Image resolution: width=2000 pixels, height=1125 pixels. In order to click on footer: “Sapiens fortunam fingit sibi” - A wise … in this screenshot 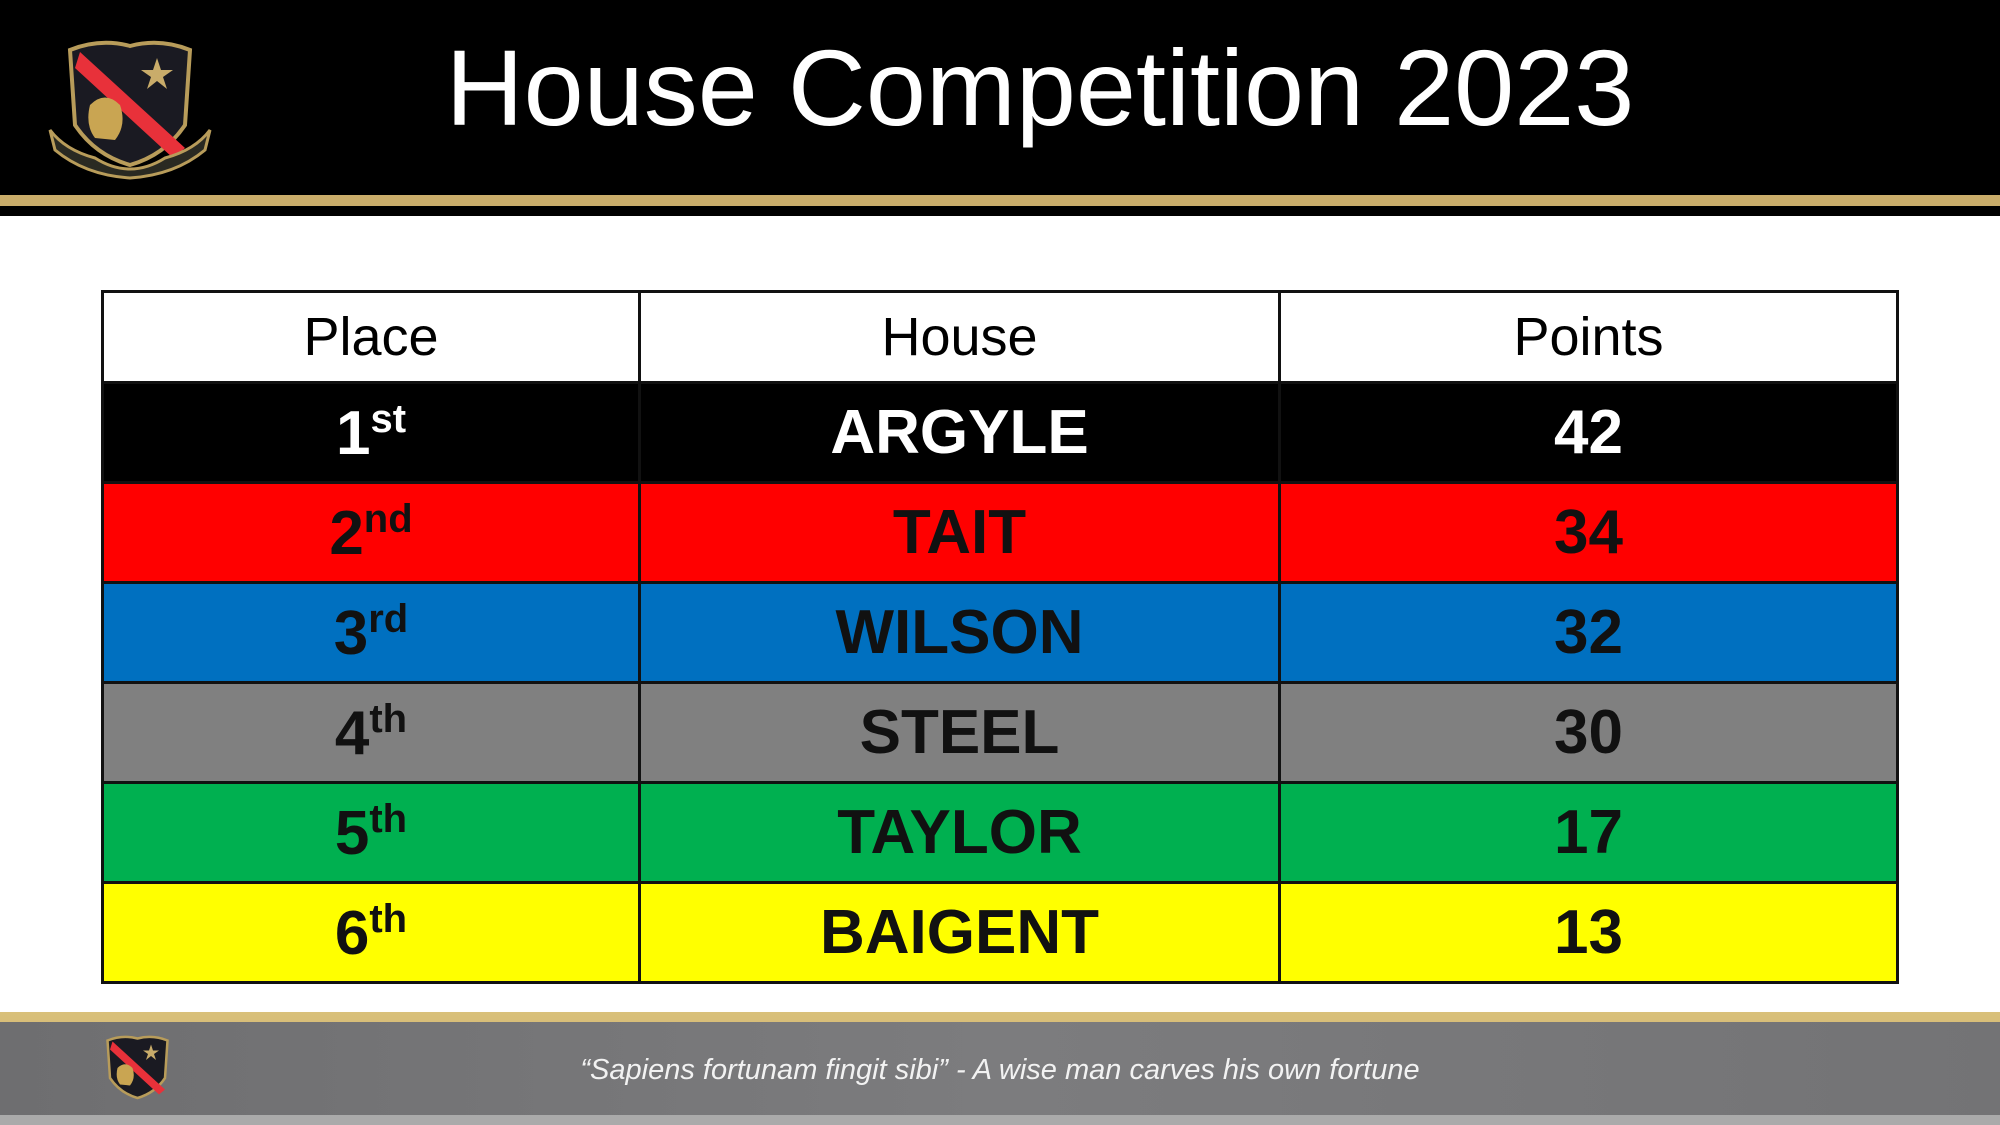, I will do `click(1000, 1068)`.